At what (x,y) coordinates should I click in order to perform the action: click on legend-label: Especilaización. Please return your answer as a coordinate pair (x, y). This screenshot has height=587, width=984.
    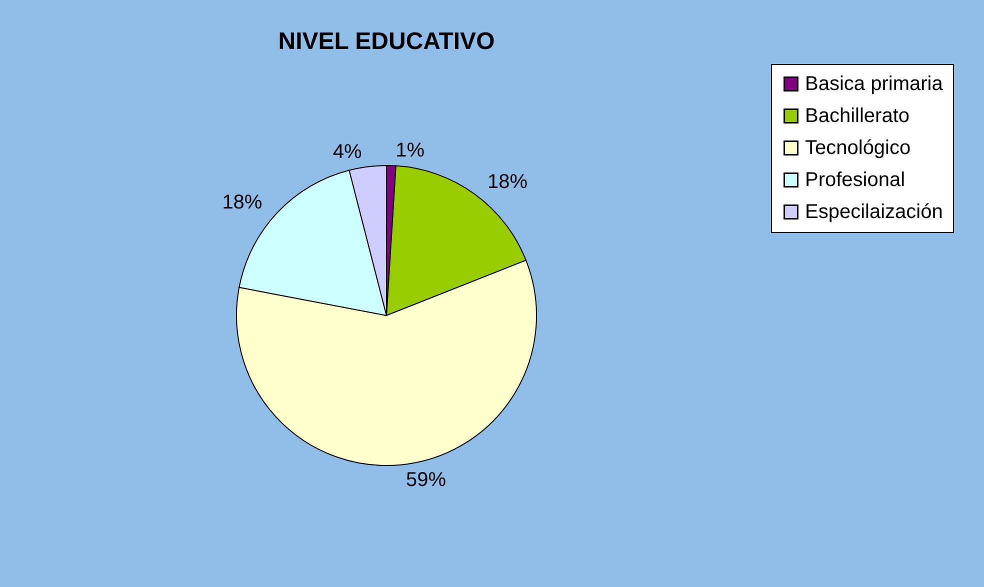
    Looking at the image, I should click on (874, 212).